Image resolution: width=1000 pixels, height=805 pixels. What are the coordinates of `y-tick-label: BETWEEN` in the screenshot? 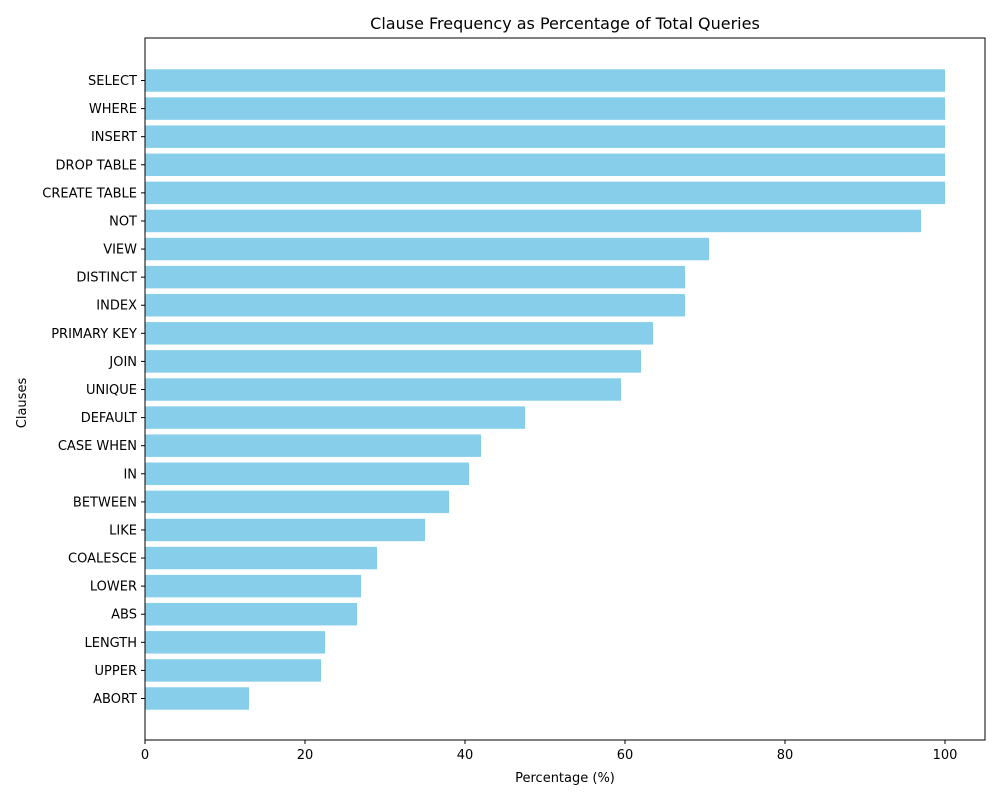 It's located at (105, 502).